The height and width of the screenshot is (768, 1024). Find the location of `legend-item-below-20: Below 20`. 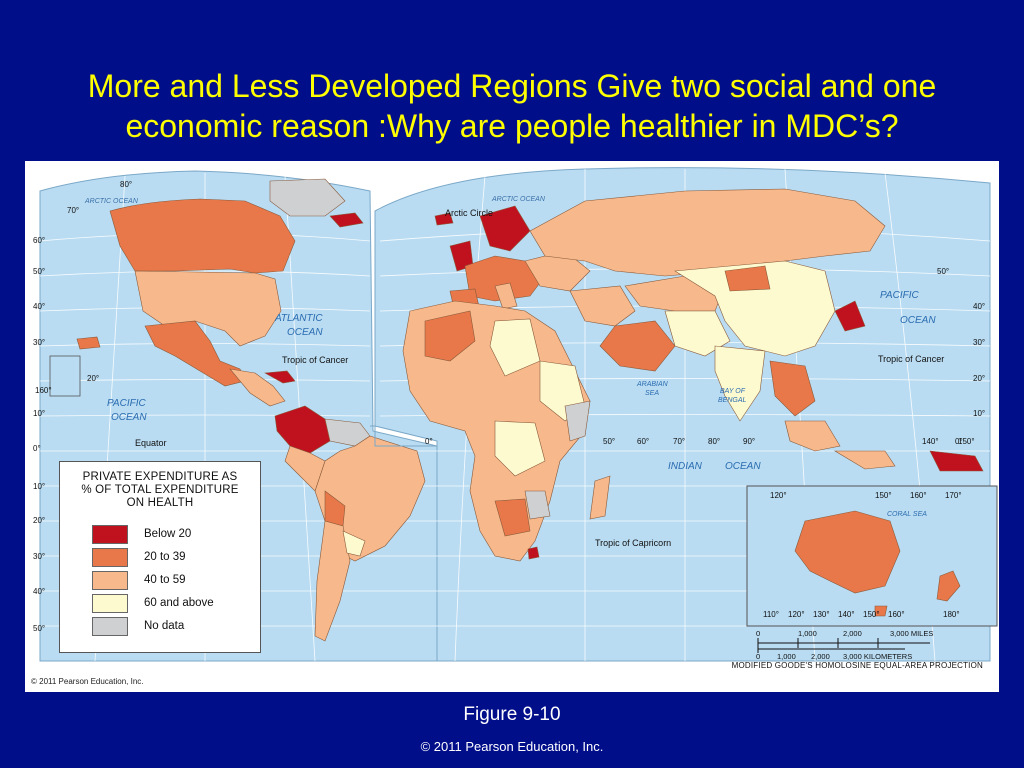

legend-item-below-20: Below 20 is located at coordinates (141, 534).